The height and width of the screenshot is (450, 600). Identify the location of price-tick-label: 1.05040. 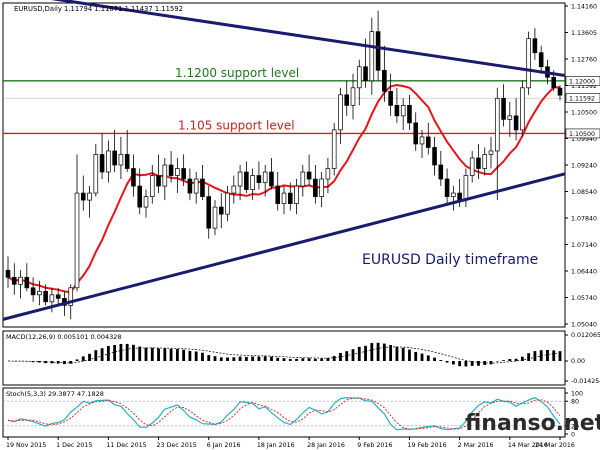
(584, 325).